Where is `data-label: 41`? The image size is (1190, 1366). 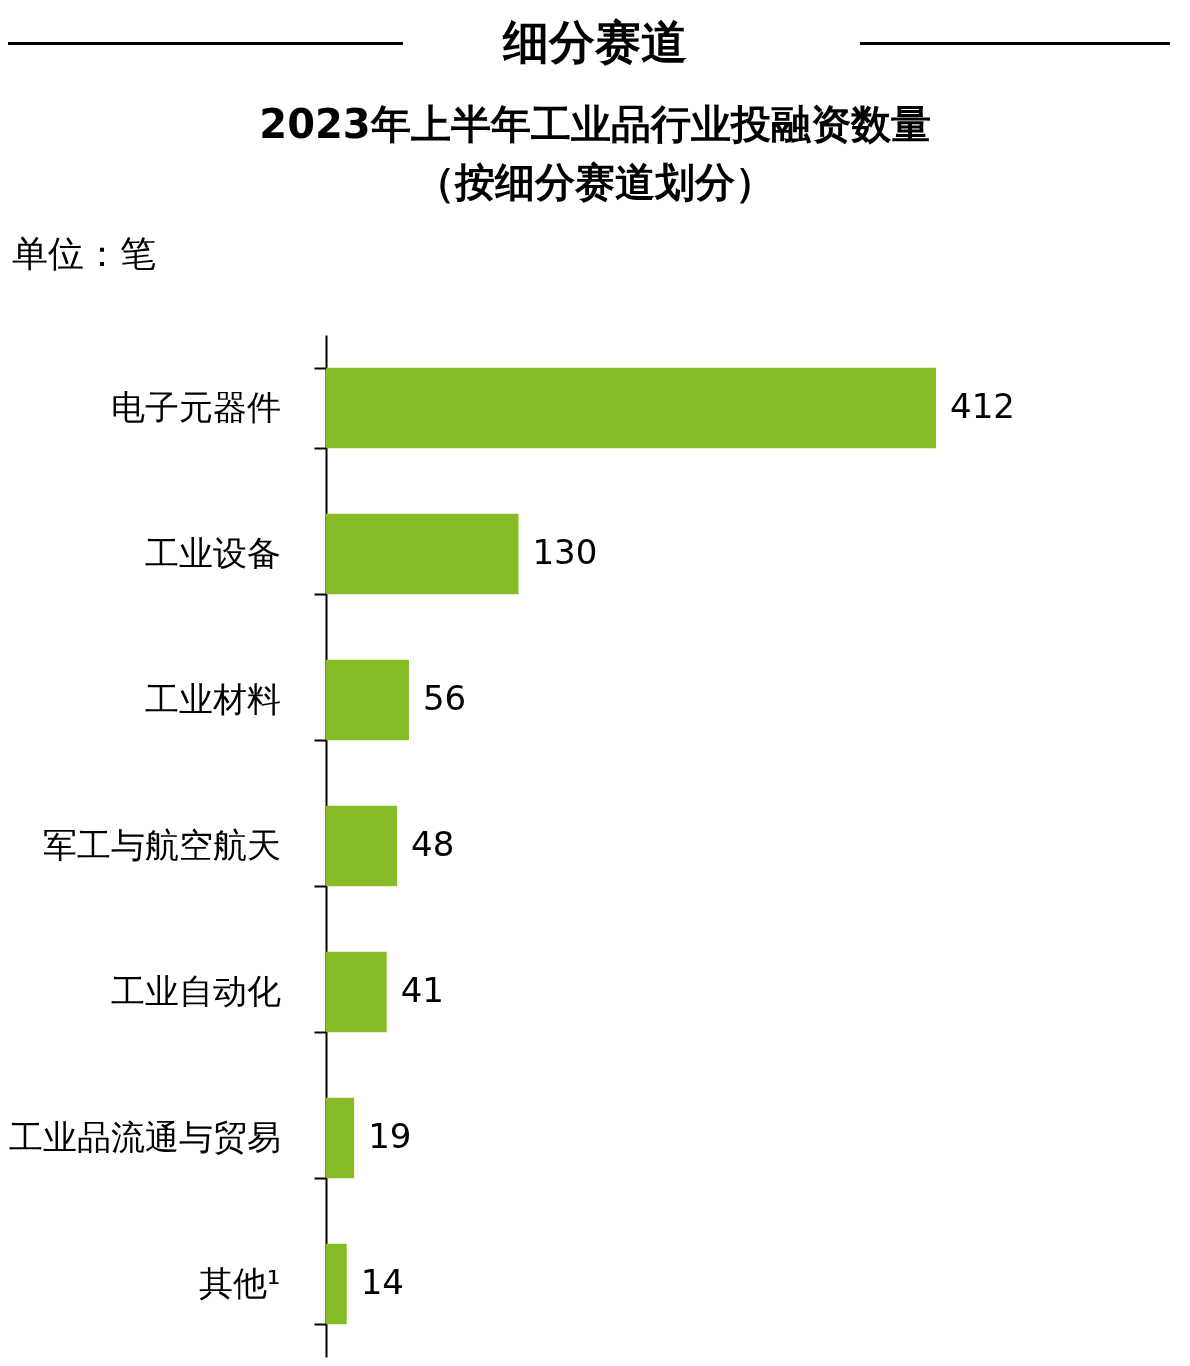
data-label: 41 is located at coordinates (422, 990).